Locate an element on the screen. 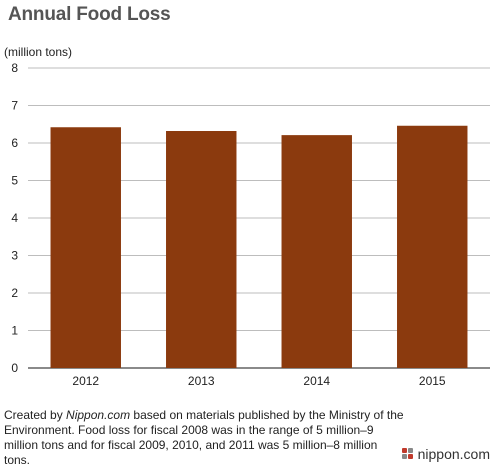  x-tick-label: 2012 is located at coordinates (85, 381).